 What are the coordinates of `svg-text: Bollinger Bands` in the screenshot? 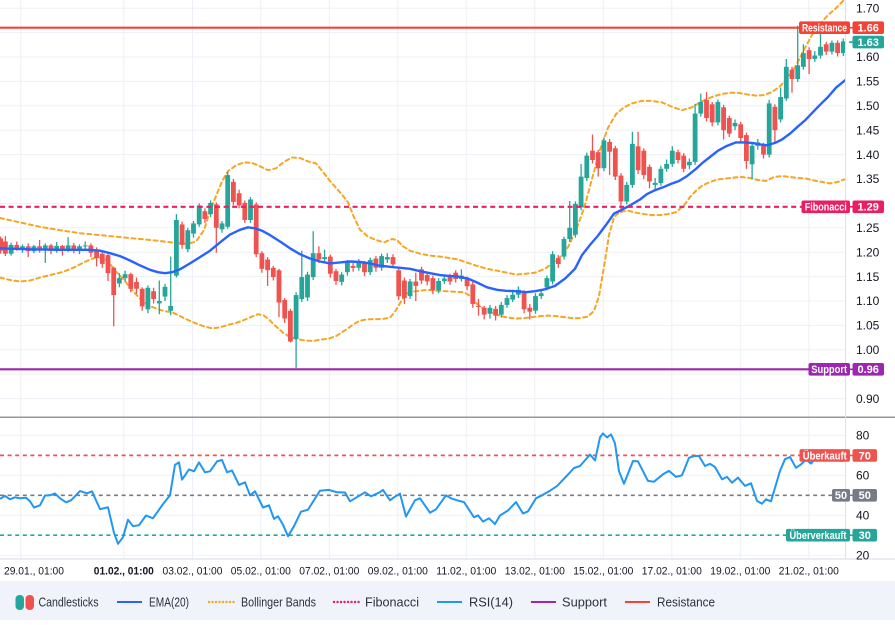 It's located at (278, 602).